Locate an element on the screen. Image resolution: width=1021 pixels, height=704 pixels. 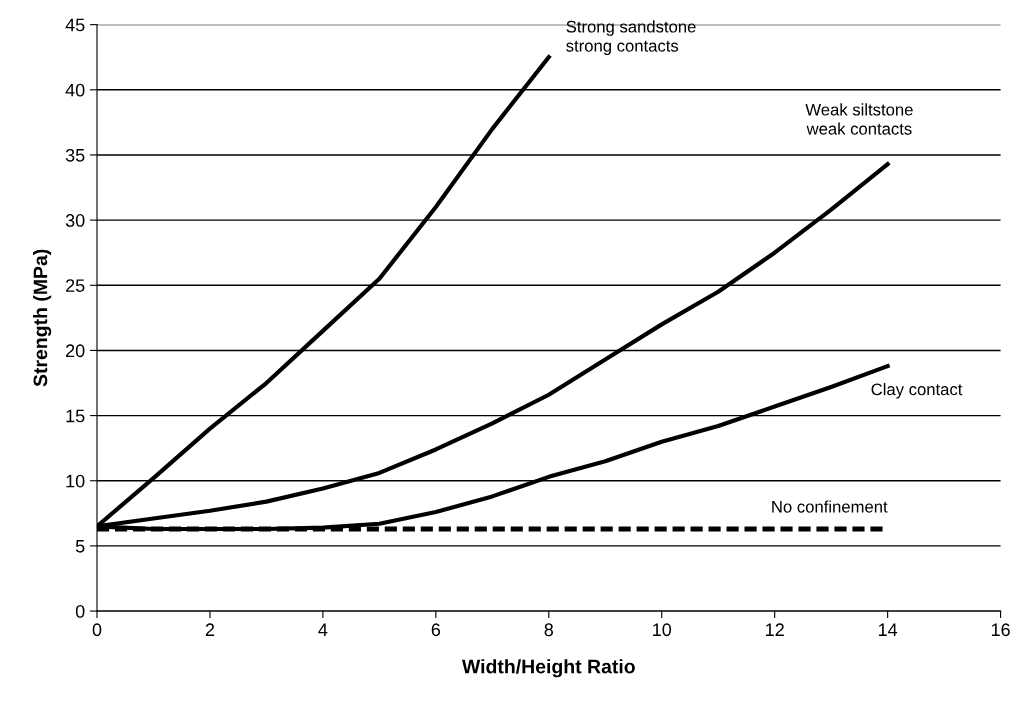
x-tick-label: 12 is located at coordinates (775, 629).